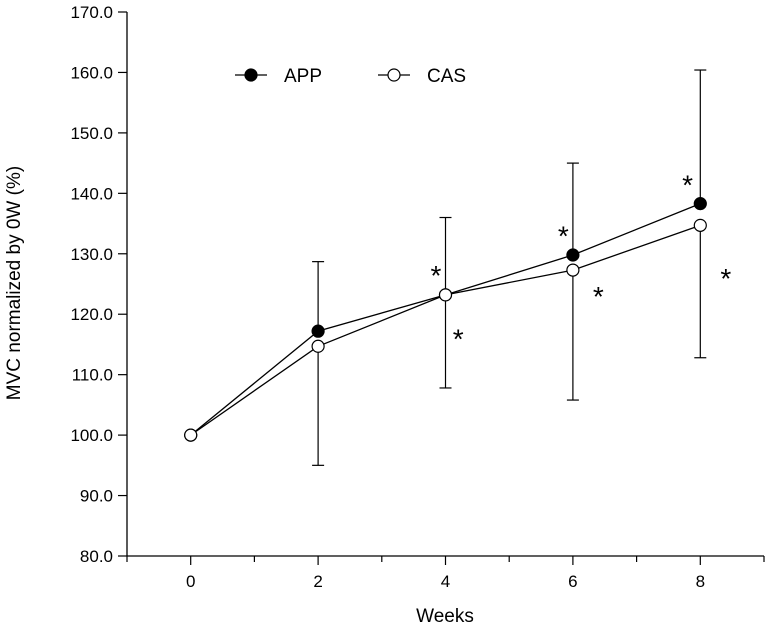 The width and height of the screenshot is (765, 629). Describe the element at coordinates (190, 581) in the screenshot. I see `x-tick-label: 0` at that location.